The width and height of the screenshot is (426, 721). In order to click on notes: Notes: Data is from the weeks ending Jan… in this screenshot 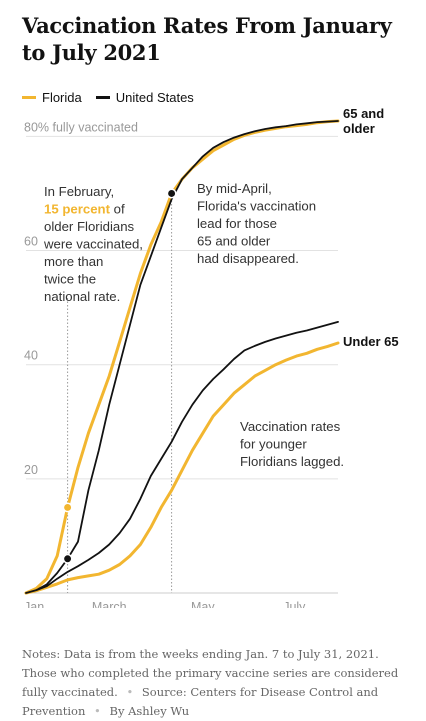, I will do `click(217, 683)`.